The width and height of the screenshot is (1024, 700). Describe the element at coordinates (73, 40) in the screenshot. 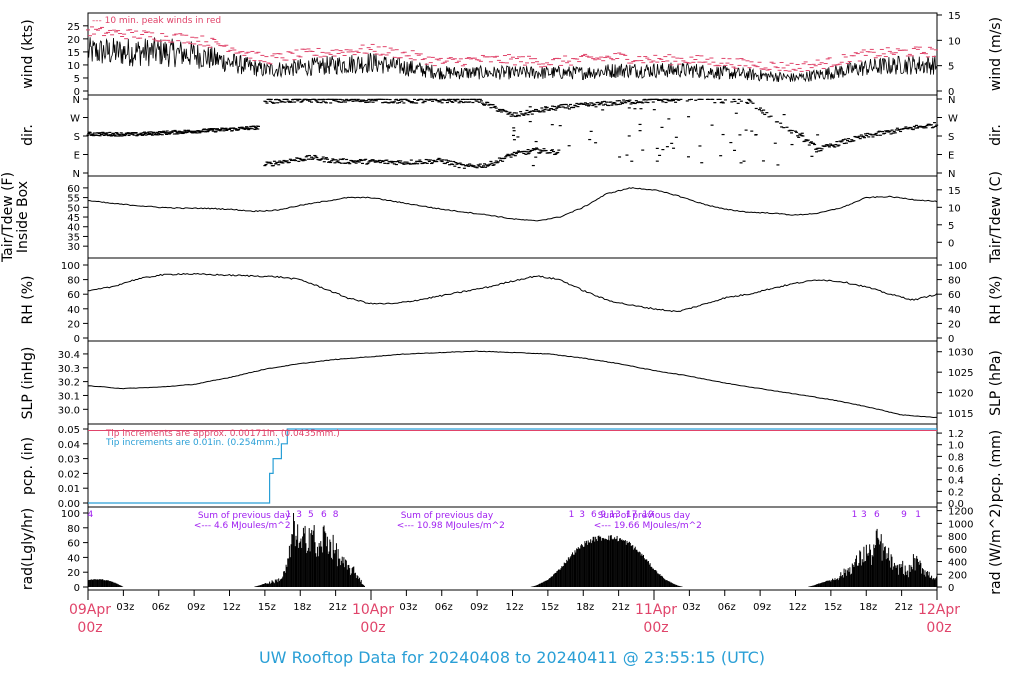

I see `wind-ytick-label: 20` at that location.